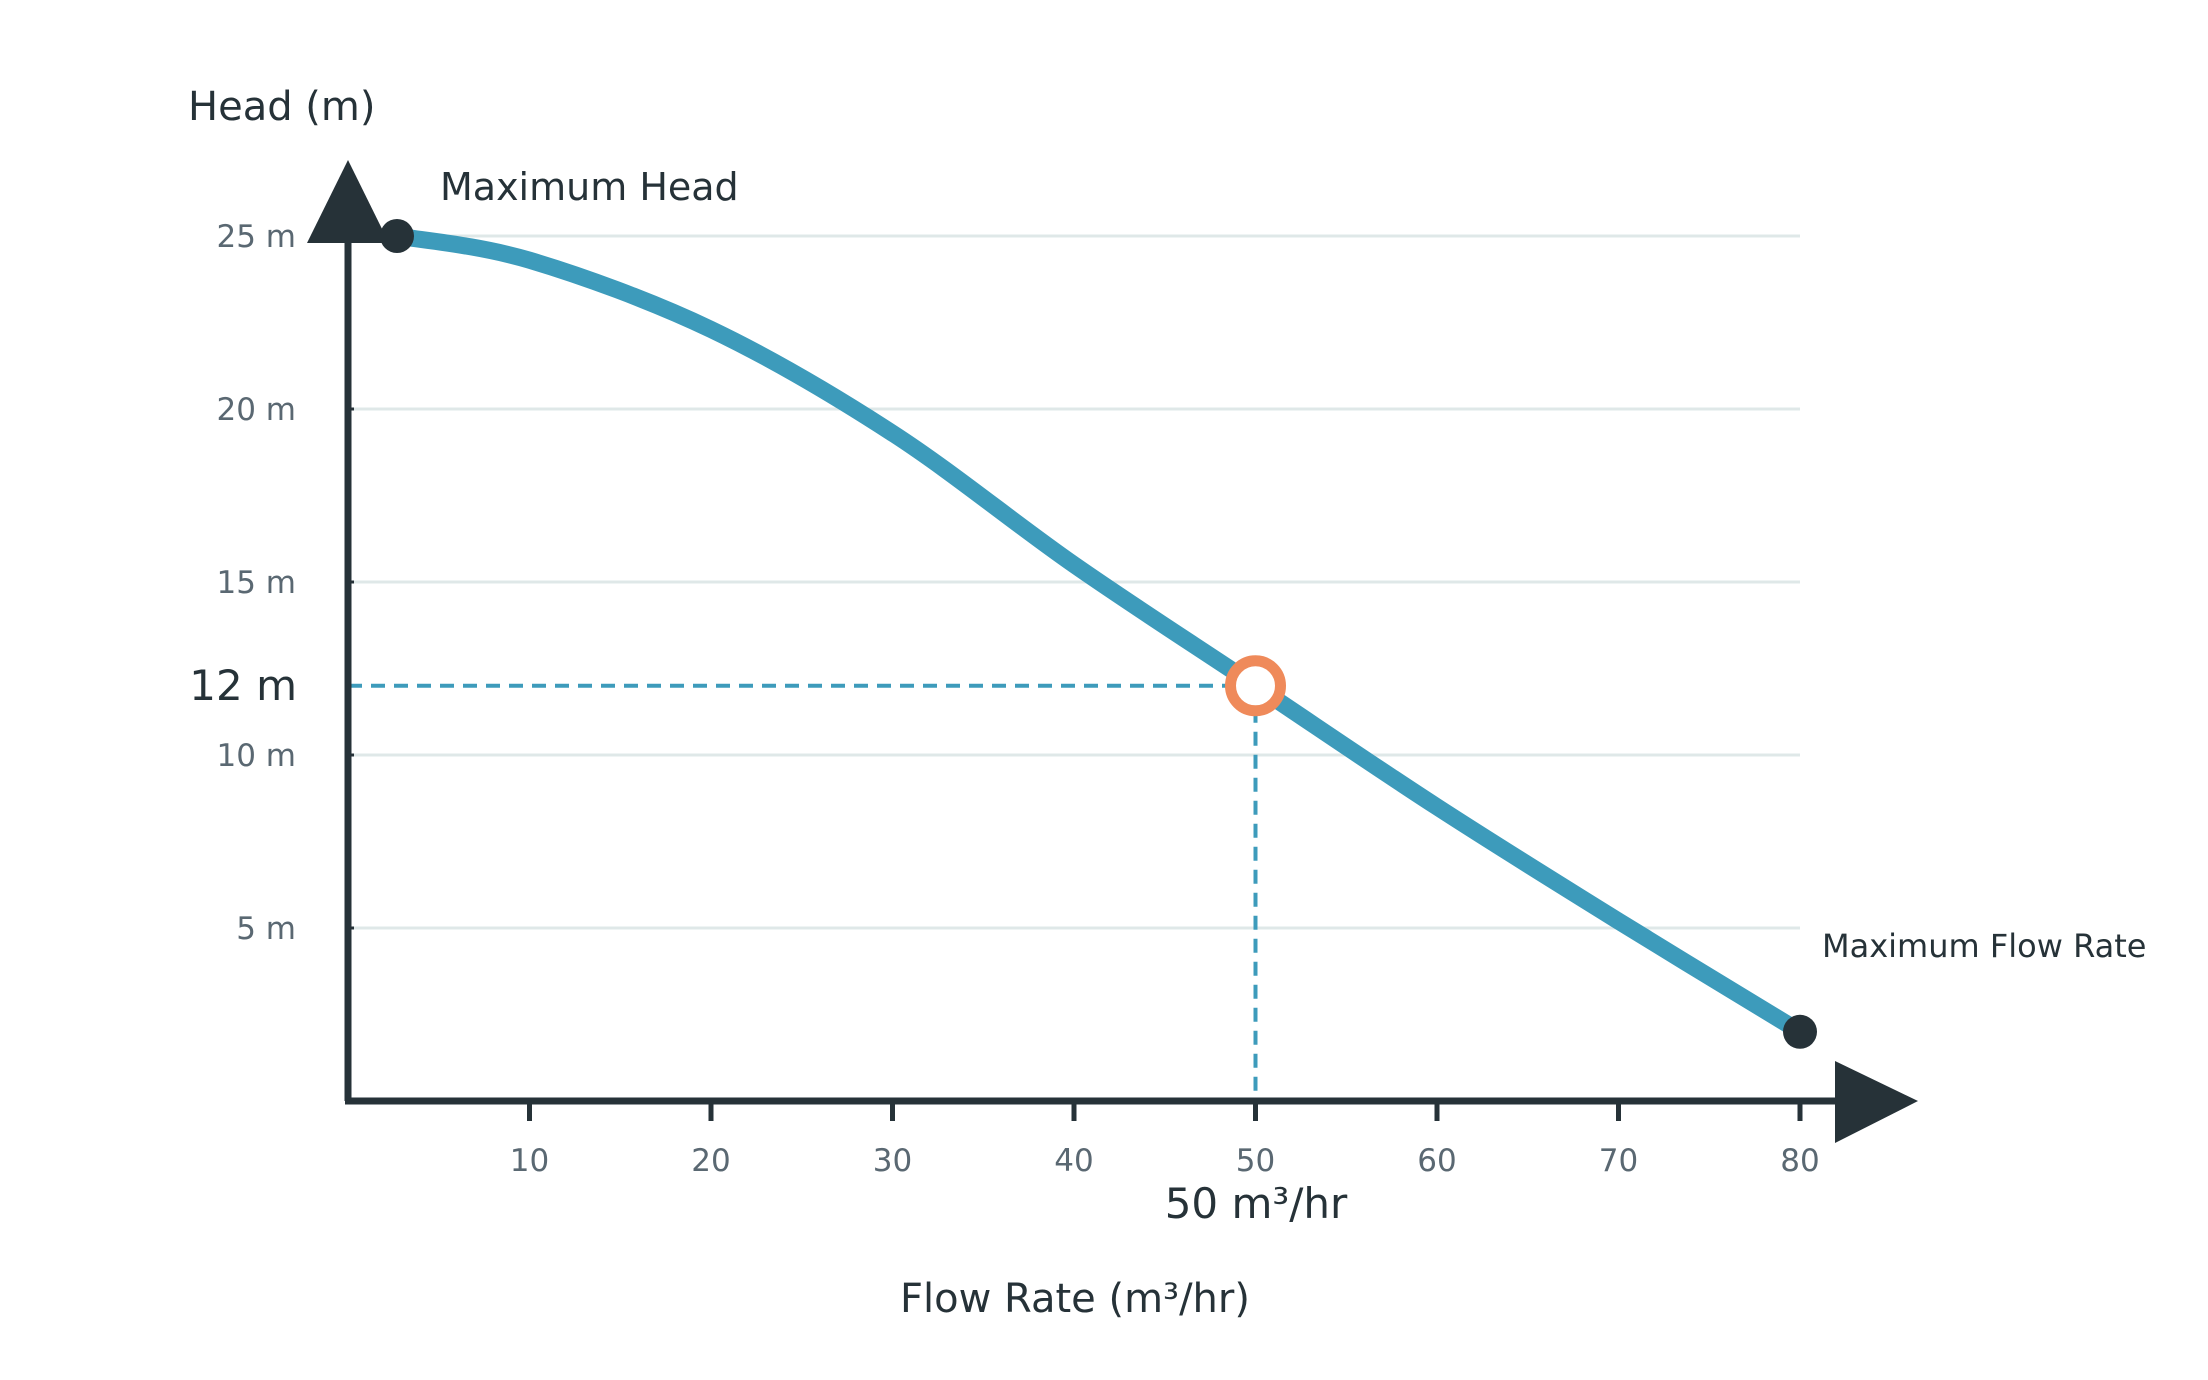  I want to click on x-tick-label-10: 10, so click(529, 1161).